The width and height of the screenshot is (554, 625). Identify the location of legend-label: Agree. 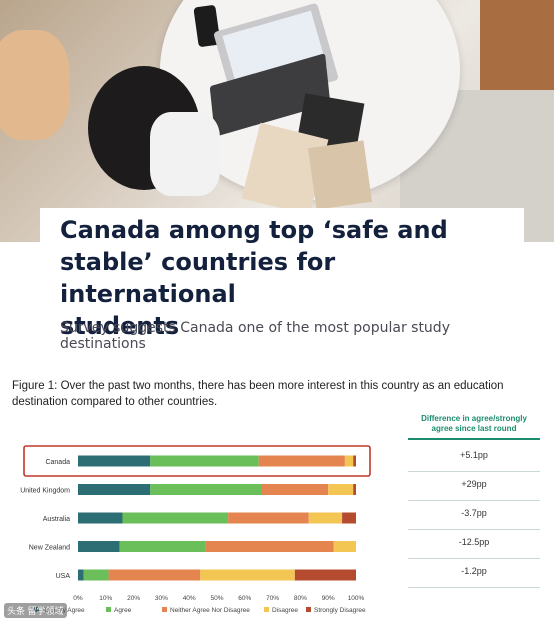
(123, 610).